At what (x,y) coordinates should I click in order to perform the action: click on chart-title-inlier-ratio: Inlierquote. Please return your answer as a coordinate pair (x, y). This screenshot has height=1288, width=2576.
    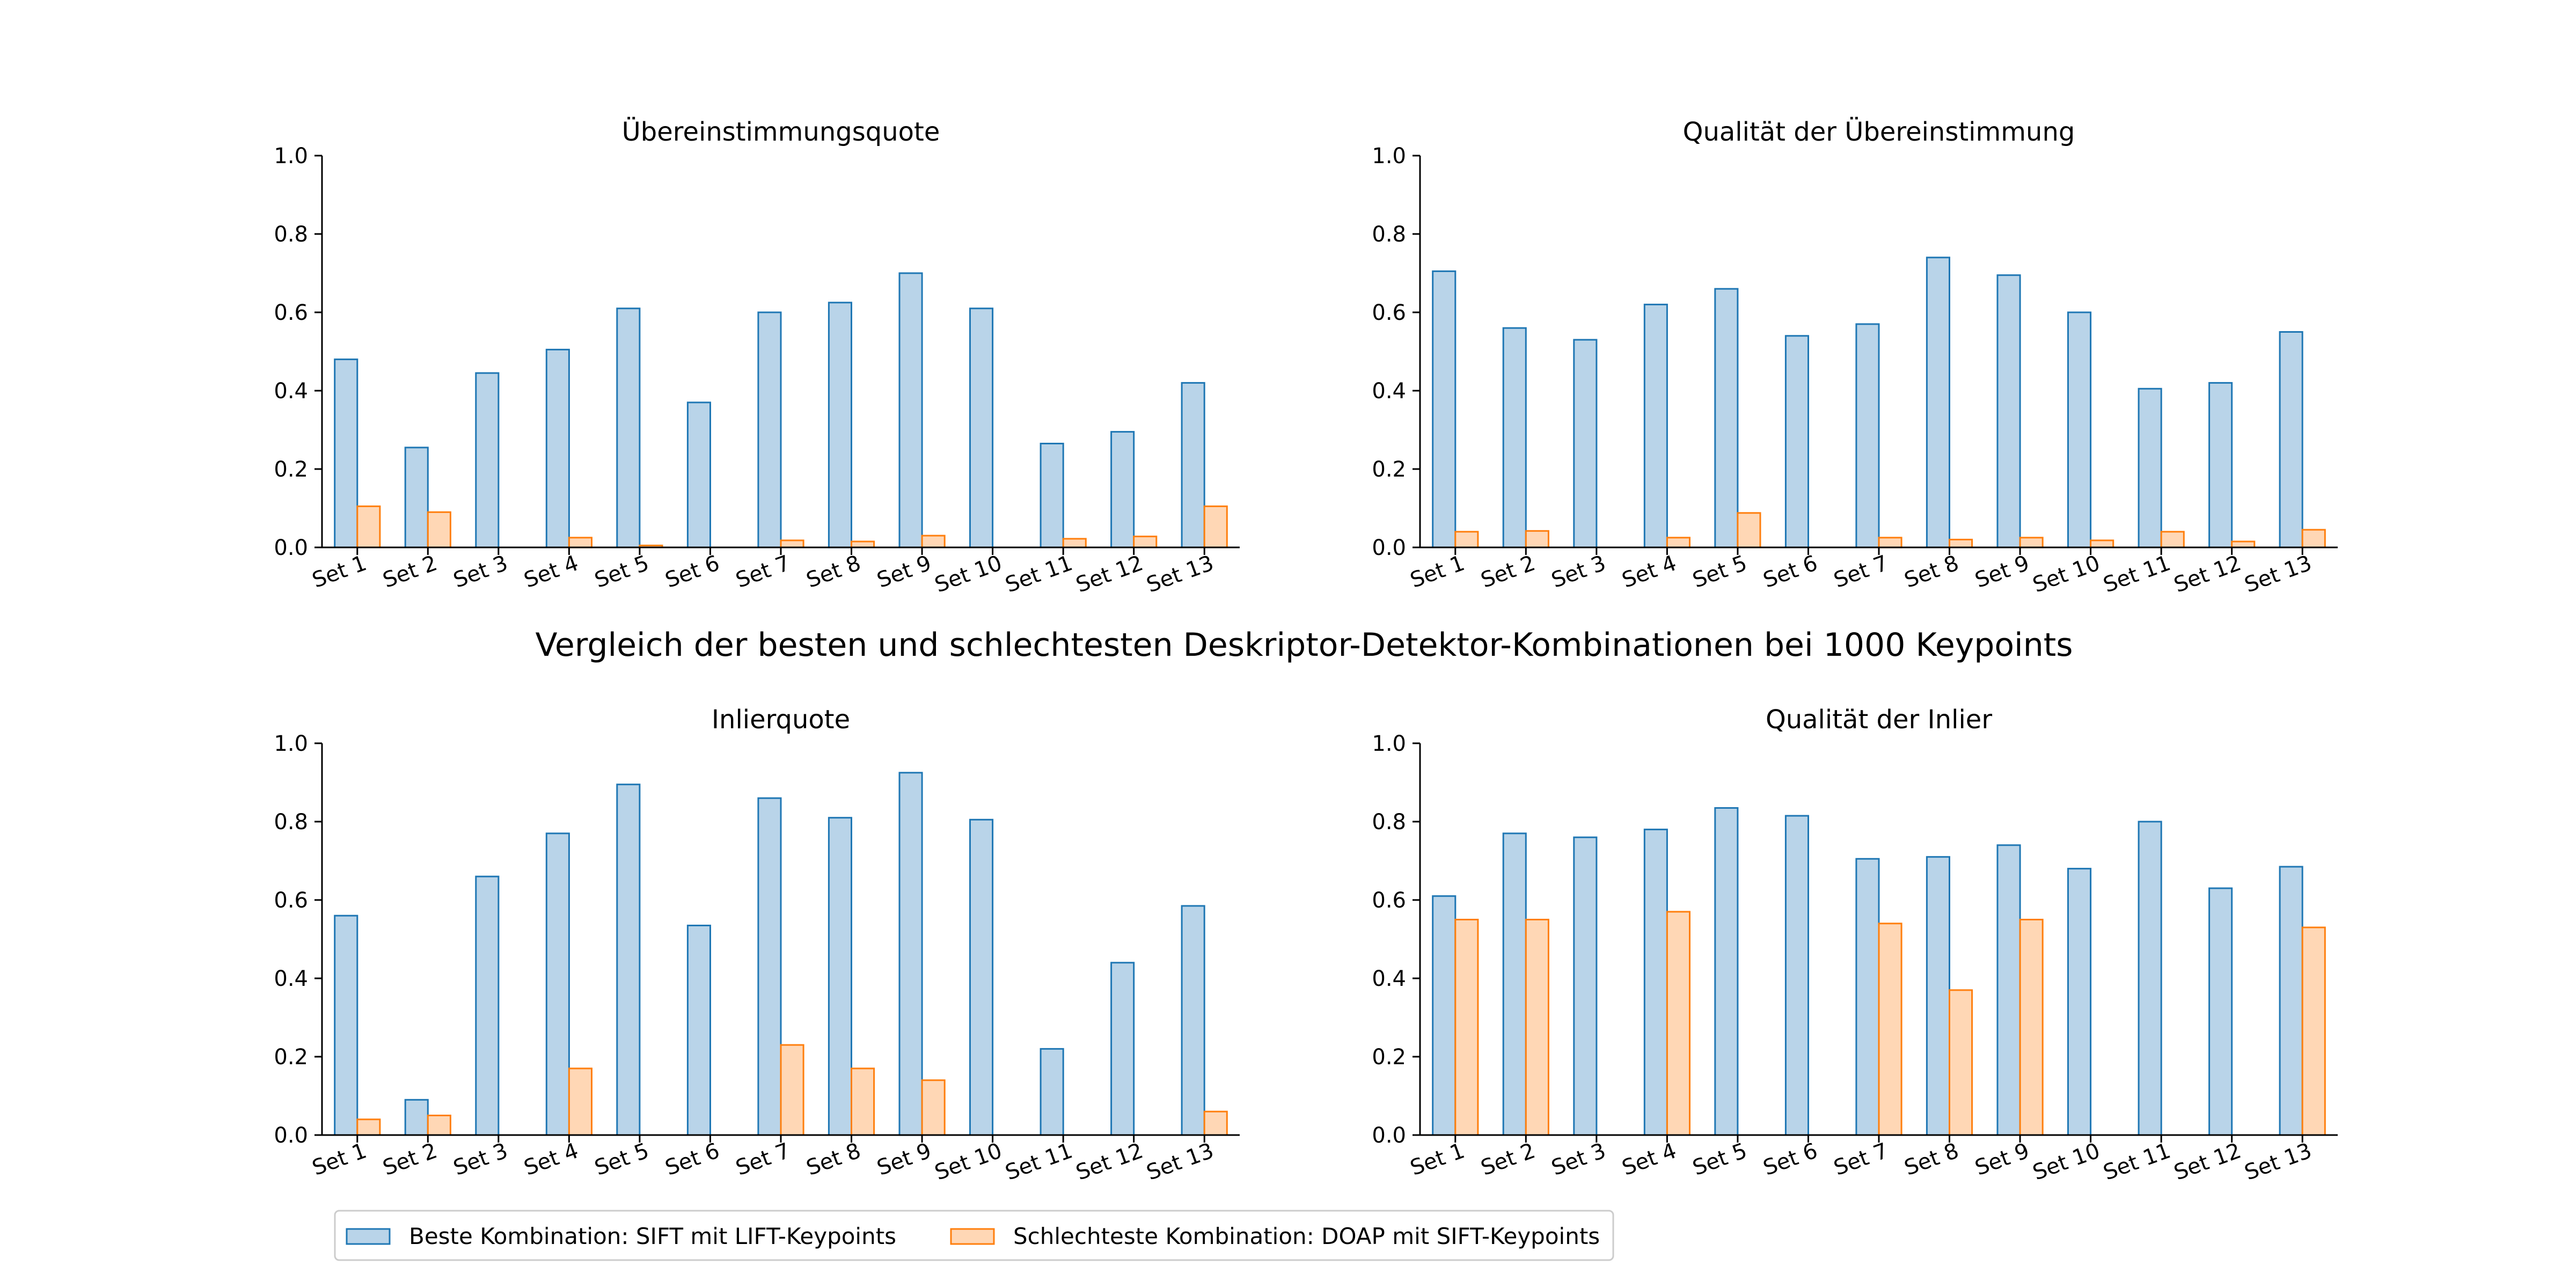
    Looking at the image, I should click on (781, 720).